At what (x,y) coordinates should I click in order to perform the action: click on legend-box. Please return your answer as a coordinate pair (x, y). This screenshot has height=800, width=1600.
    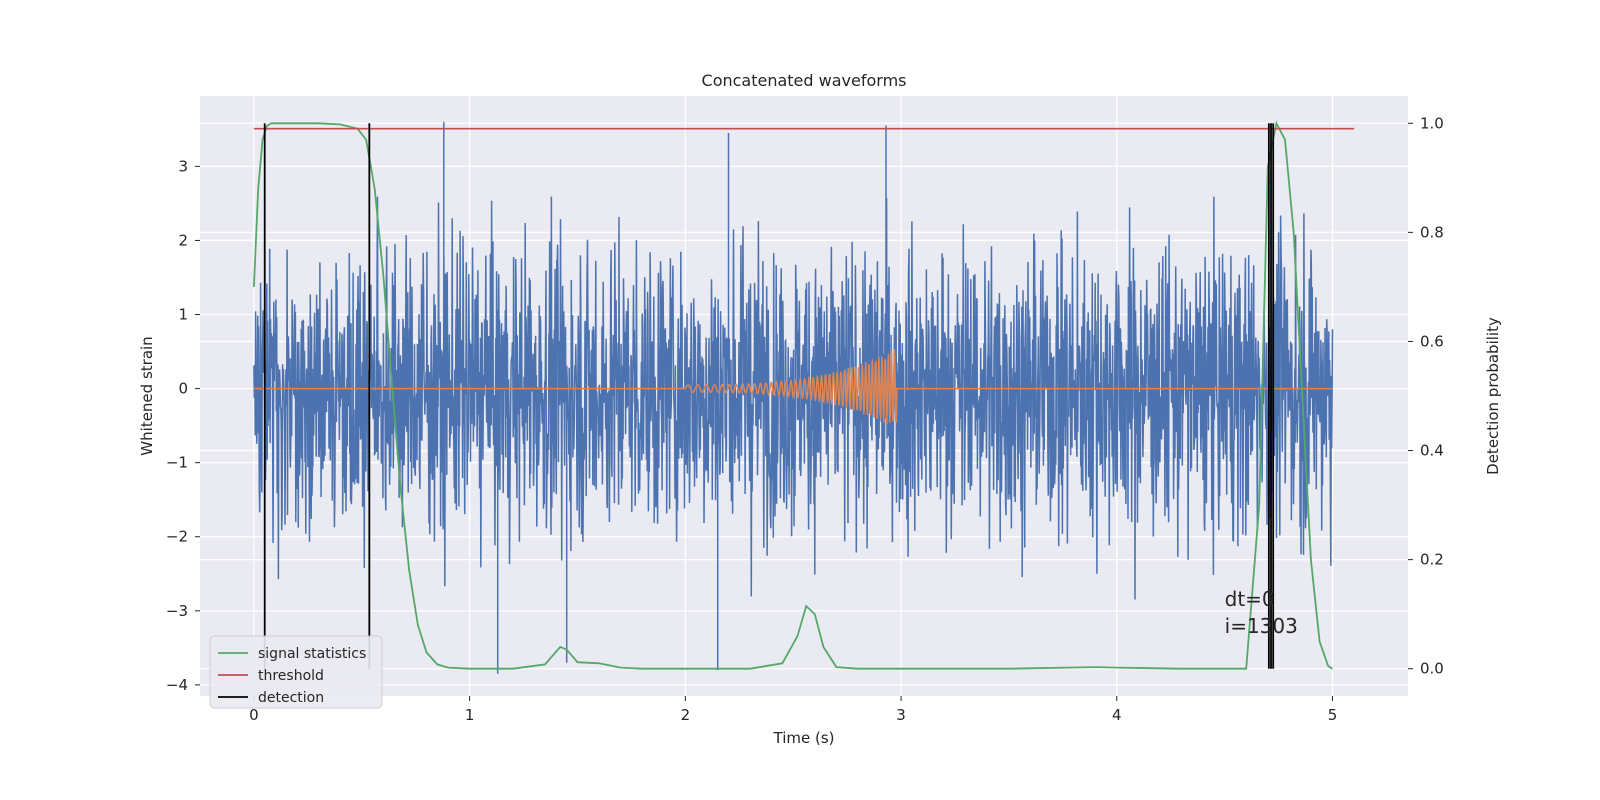
    Looking at the image, I should click on (296, 672).